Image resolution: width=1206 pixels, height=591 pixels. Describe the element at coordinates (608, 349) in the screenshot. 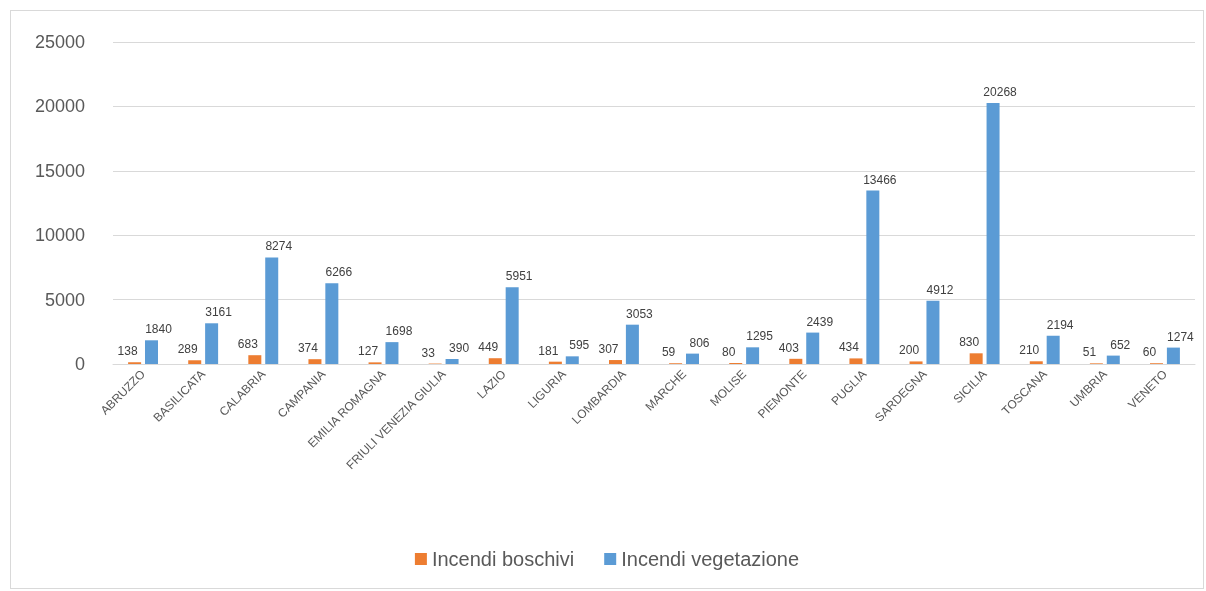

I see `data-label: 307` at that location.